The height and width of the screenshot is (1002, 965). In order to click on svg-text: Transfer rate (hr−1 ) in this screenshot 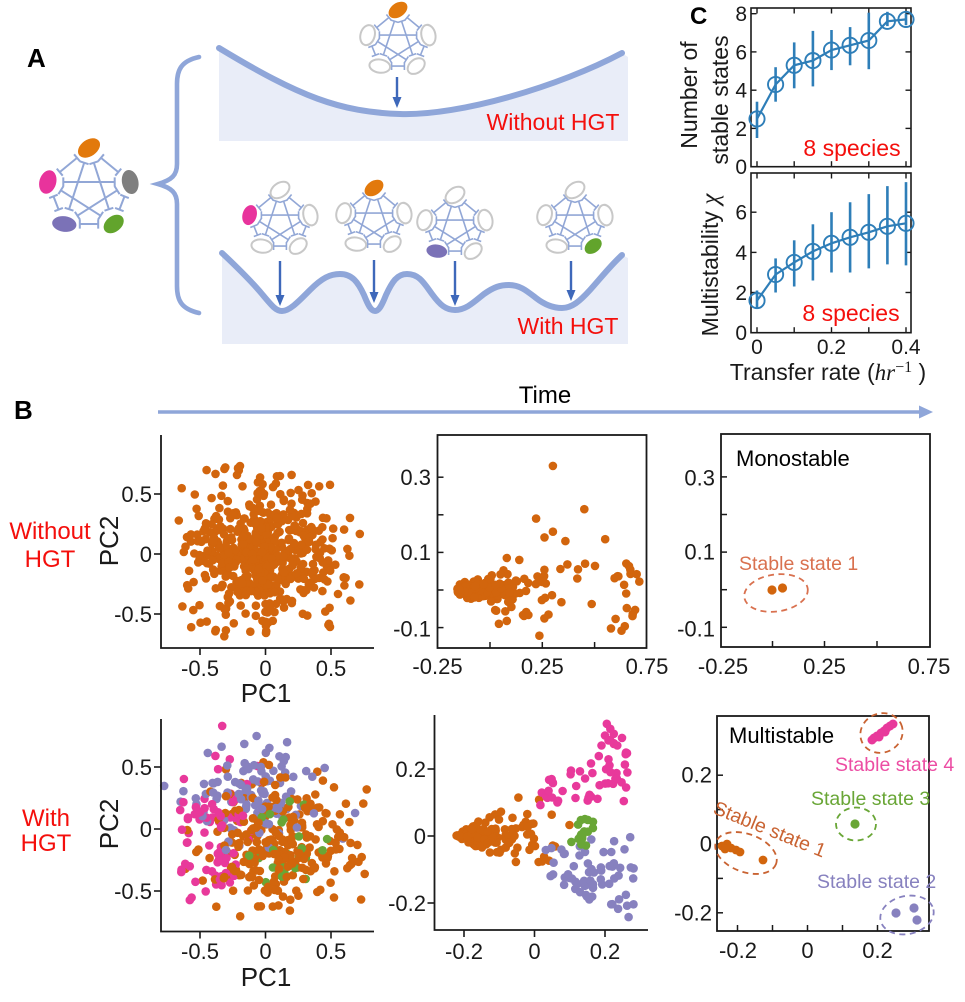, I will do `click(828, 372)`.